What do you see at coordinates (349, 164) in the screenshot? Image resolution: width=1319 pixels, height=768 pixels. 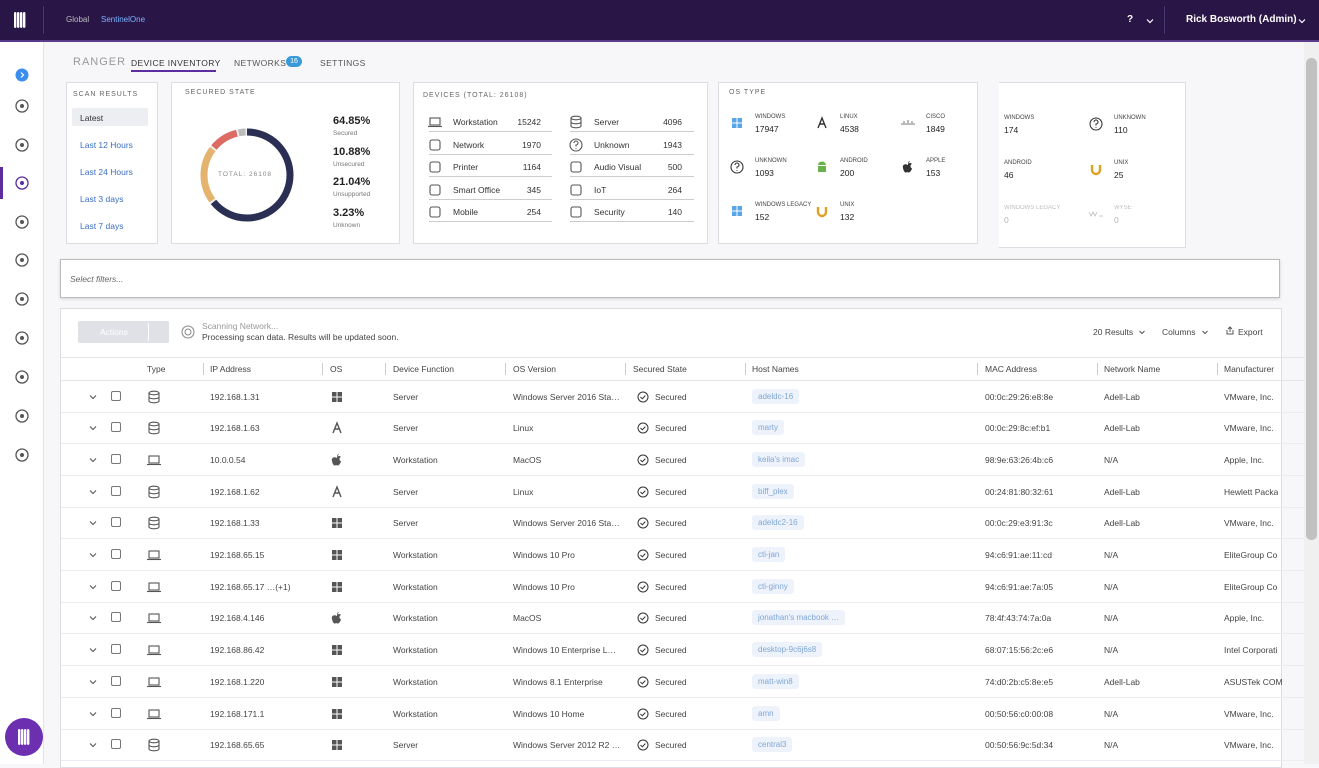 I see `stat-label: Unsecured` at bounding box center [349, 164].